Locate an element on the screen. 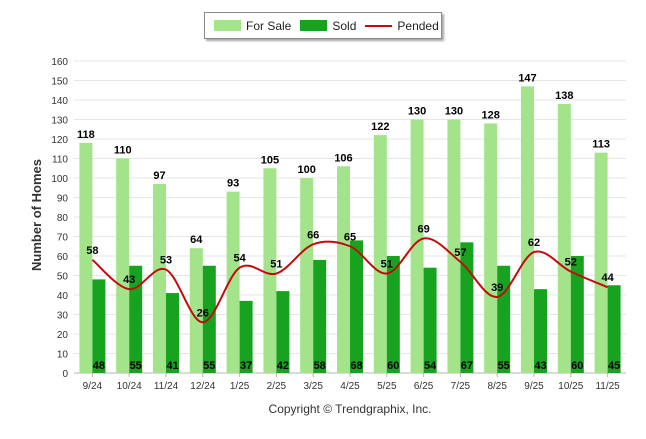  y-tick-label-150: 150 is located at coordinates (59, 82).